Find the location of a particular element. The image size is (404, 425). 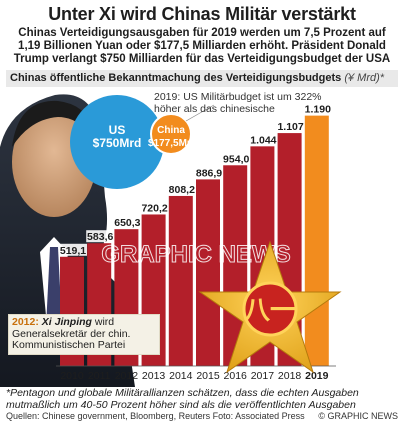

category-label-2010: 2010 is located at coordinates (72, 376).